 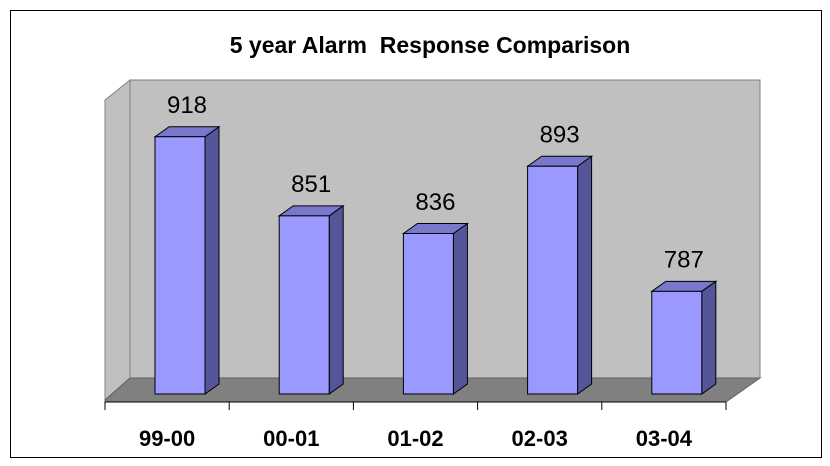 I want to click on side-wall, so click(x=117, y=240).